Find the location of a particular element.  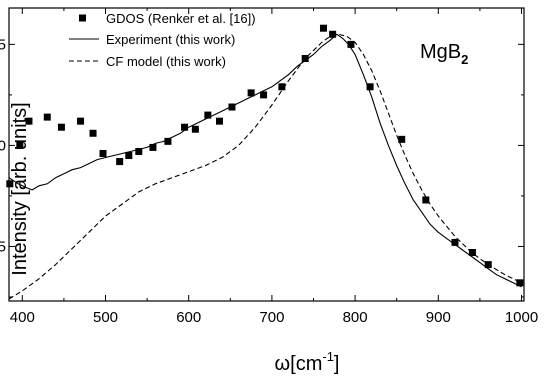

x-tick-label: 800 is located at coordinates (355, 317).